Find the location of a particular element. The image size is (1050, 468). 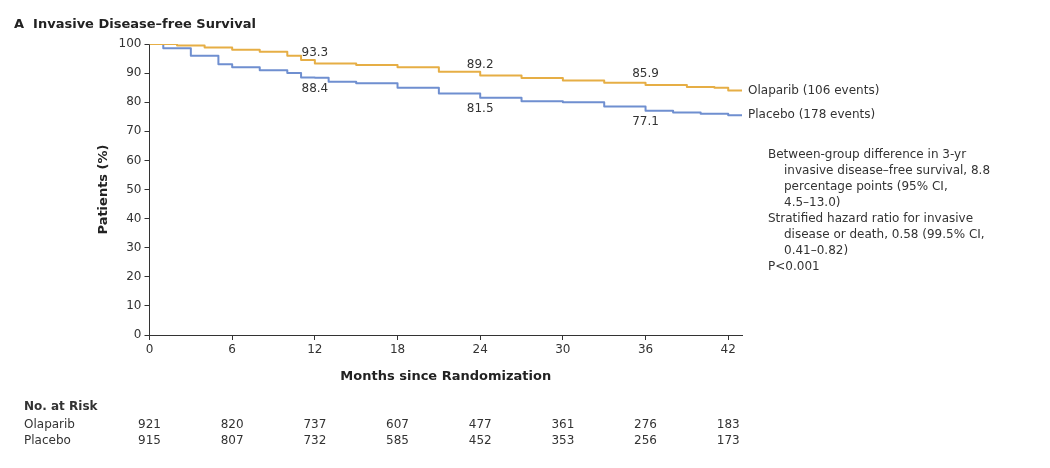

x-tick-label: 30 is located at coordinates (563, 349).